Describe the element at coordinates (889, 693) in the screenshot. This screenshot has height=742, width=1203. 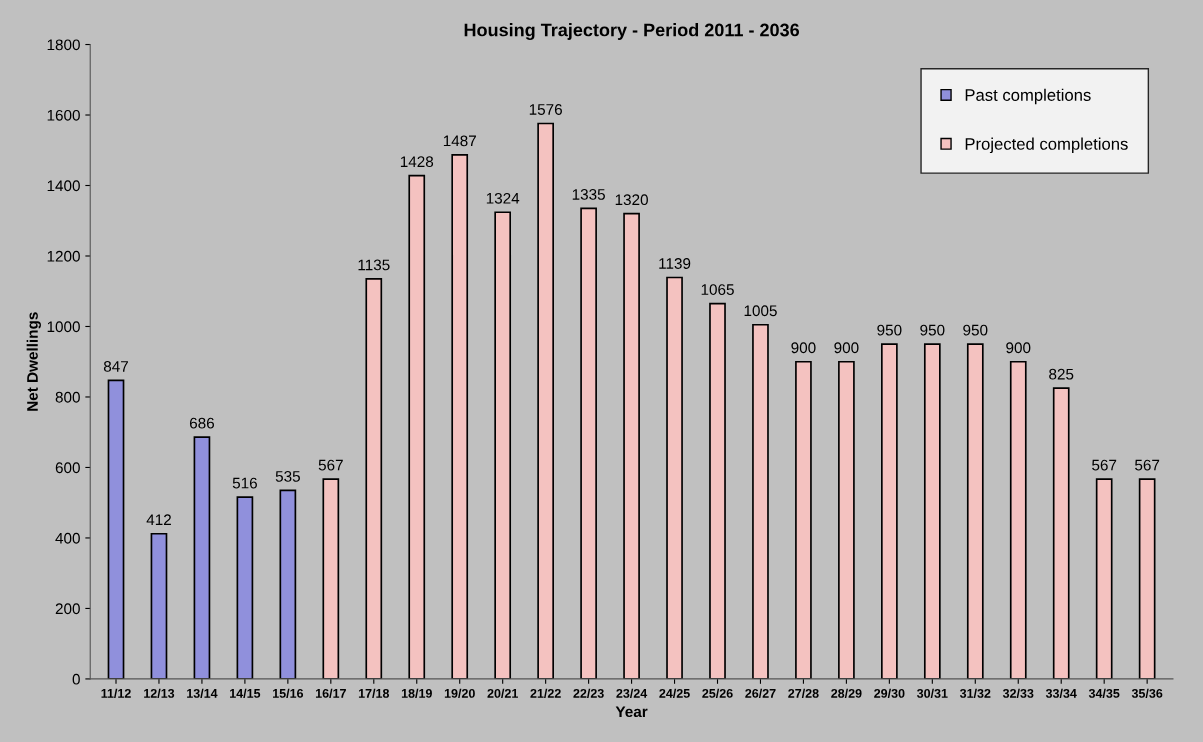
I see `x-tick-label: 29/30` at that location.